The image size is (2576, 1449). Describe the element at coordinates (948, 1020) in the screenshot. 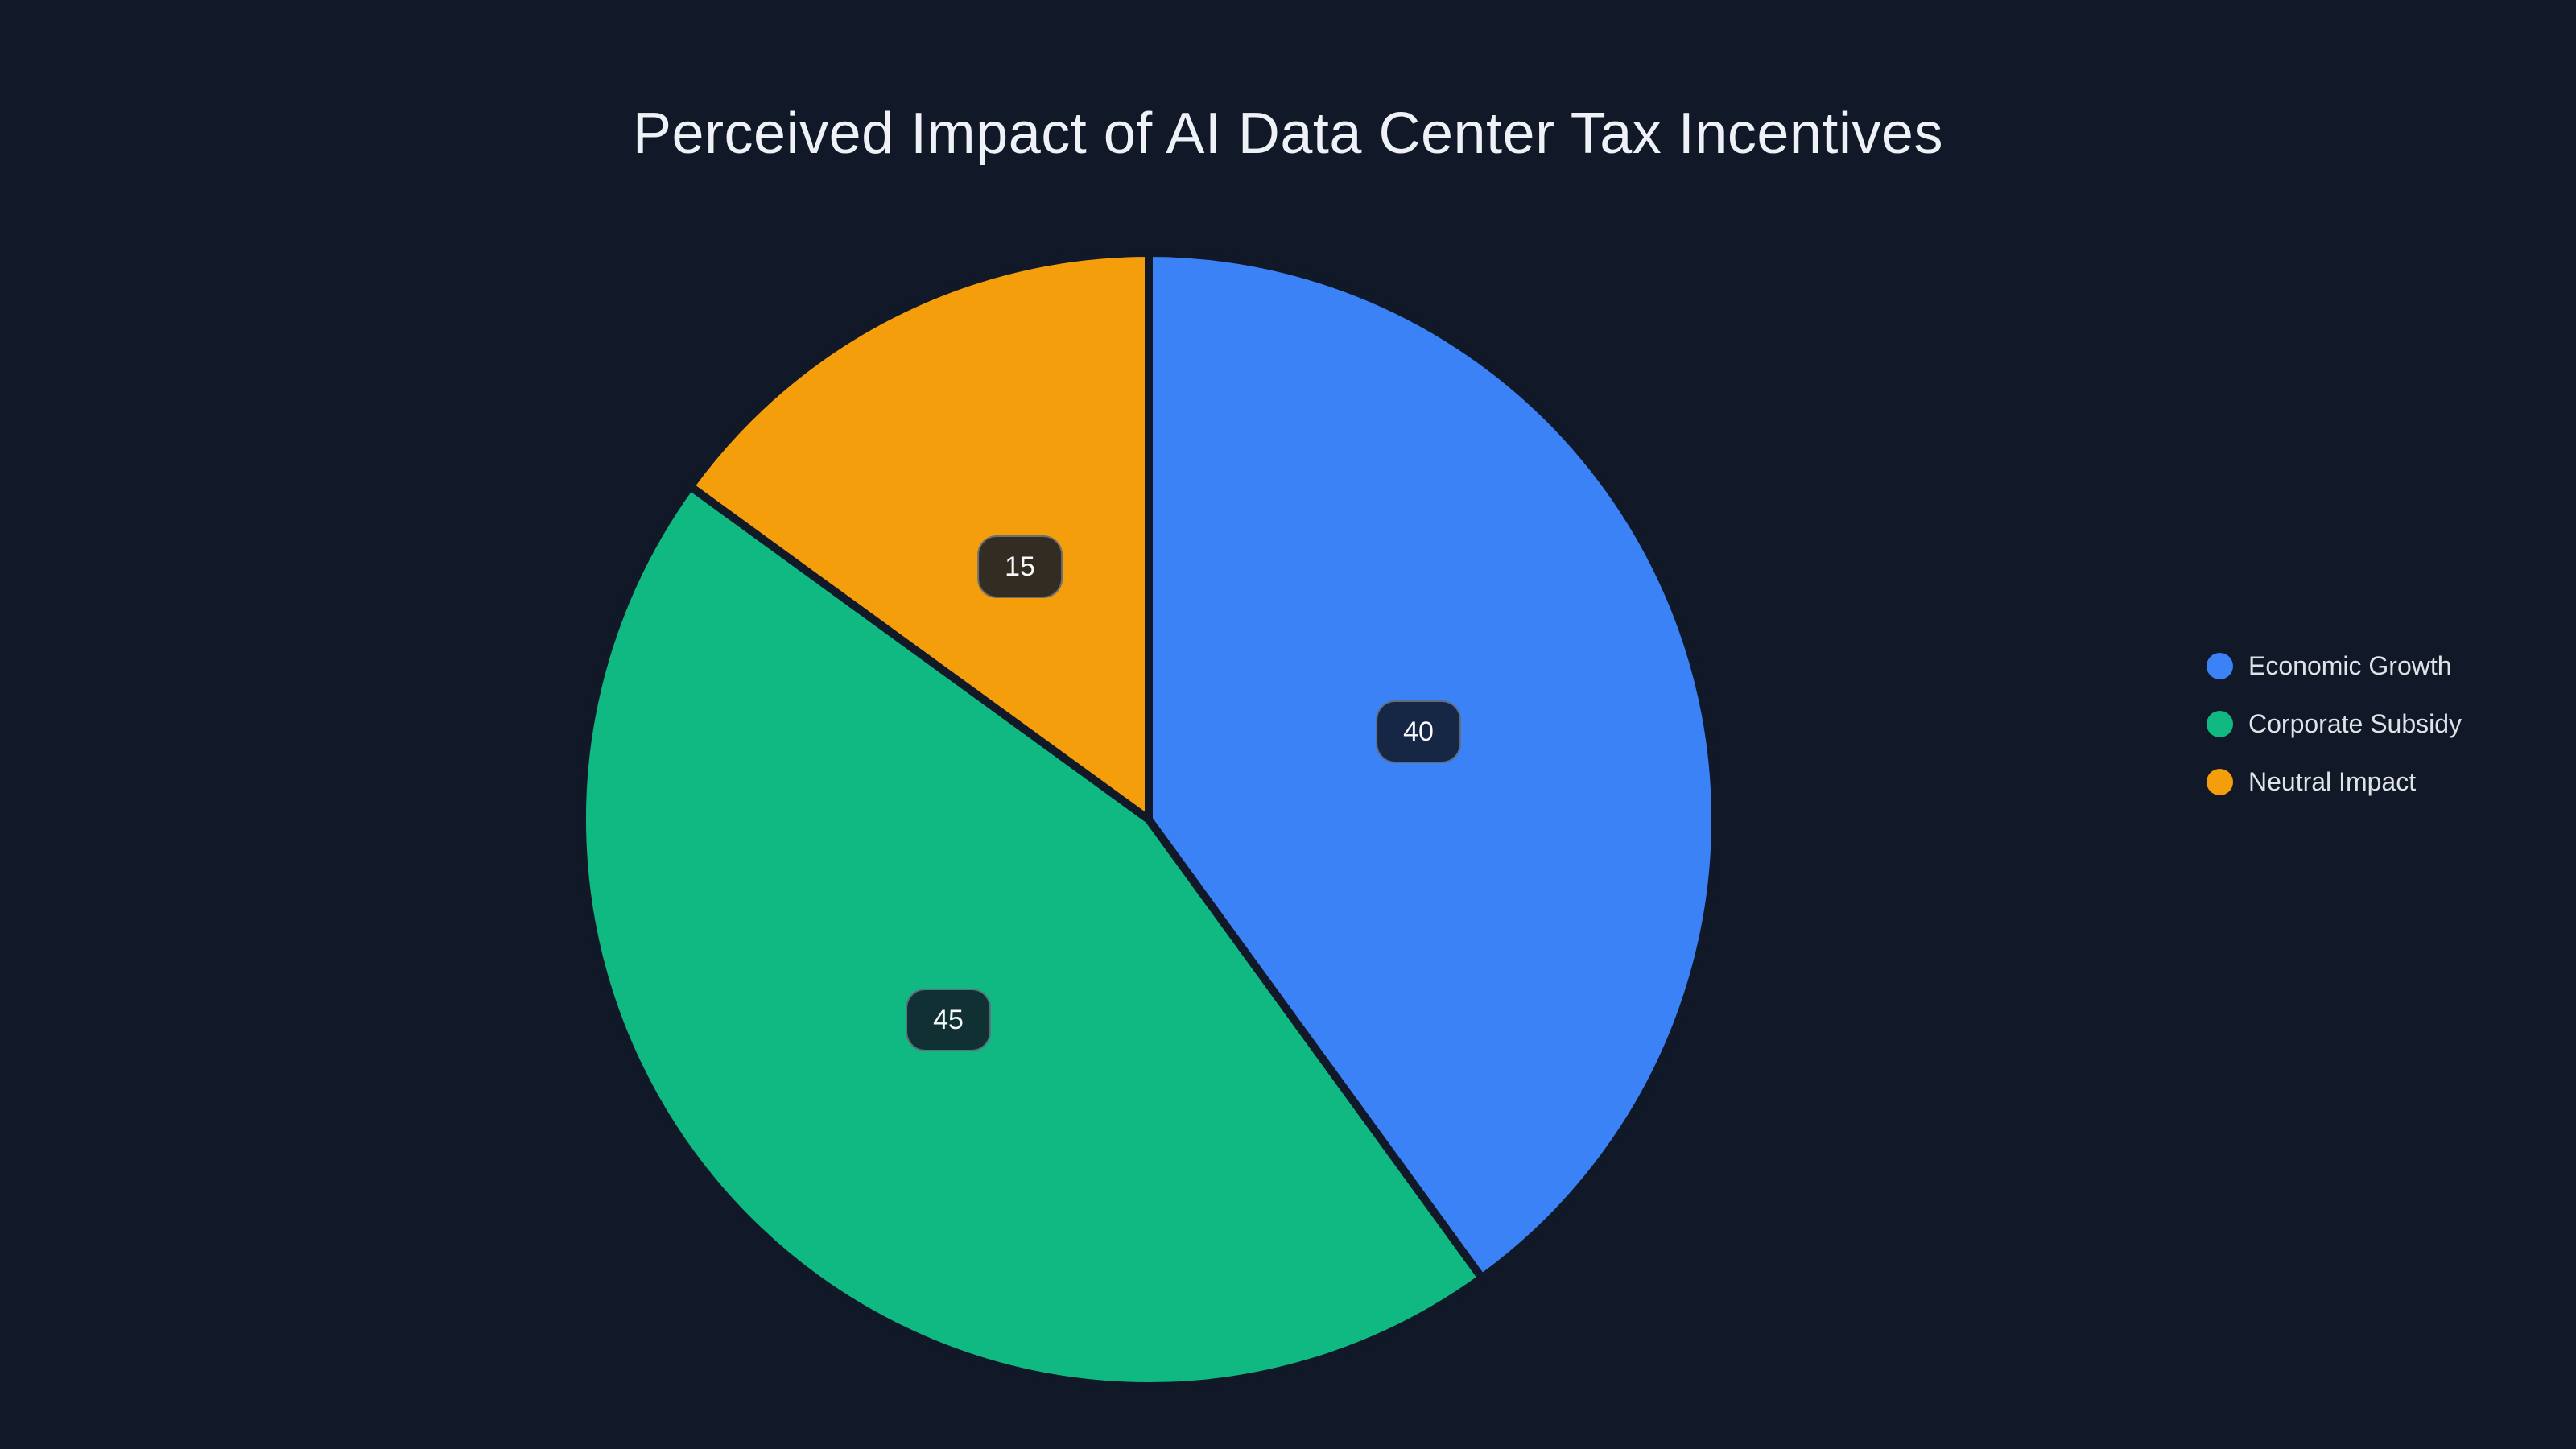

I see `slice-value-label-corporate-subsidy: 45` at that location.